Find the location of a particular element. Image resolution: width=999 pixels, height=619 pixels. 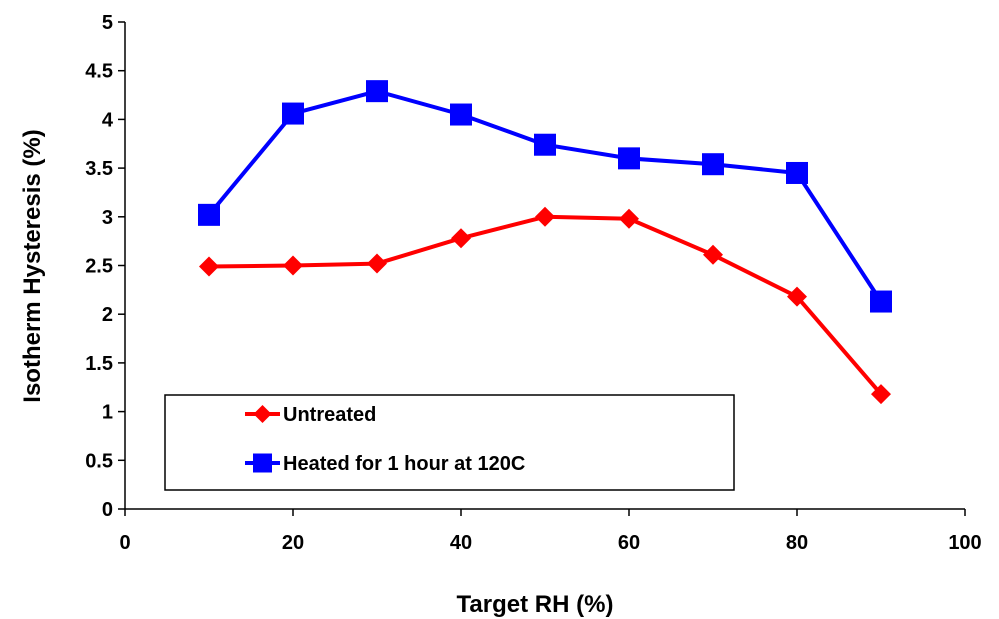

y-tick-label: 5 is located at coordinates (107, 23).